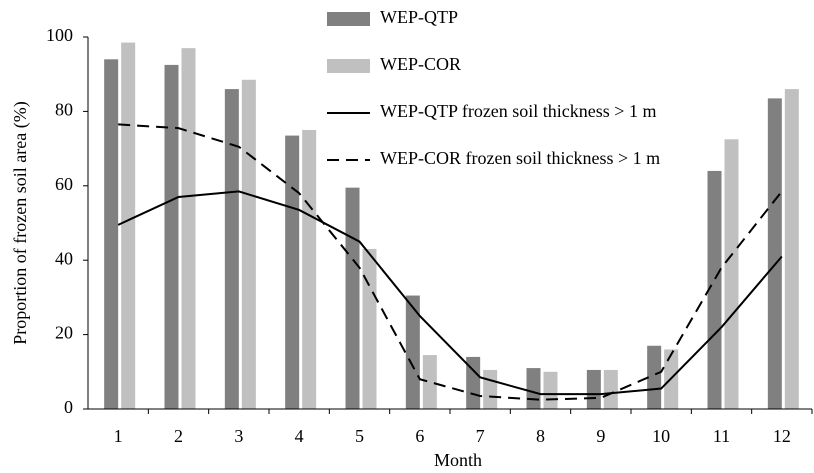 This screenshot has width=814, height=473. What do you see at coordinates (782, 436) in the screenshot?
I see `x-tick-label: 12` at bounding box center [782, 436].